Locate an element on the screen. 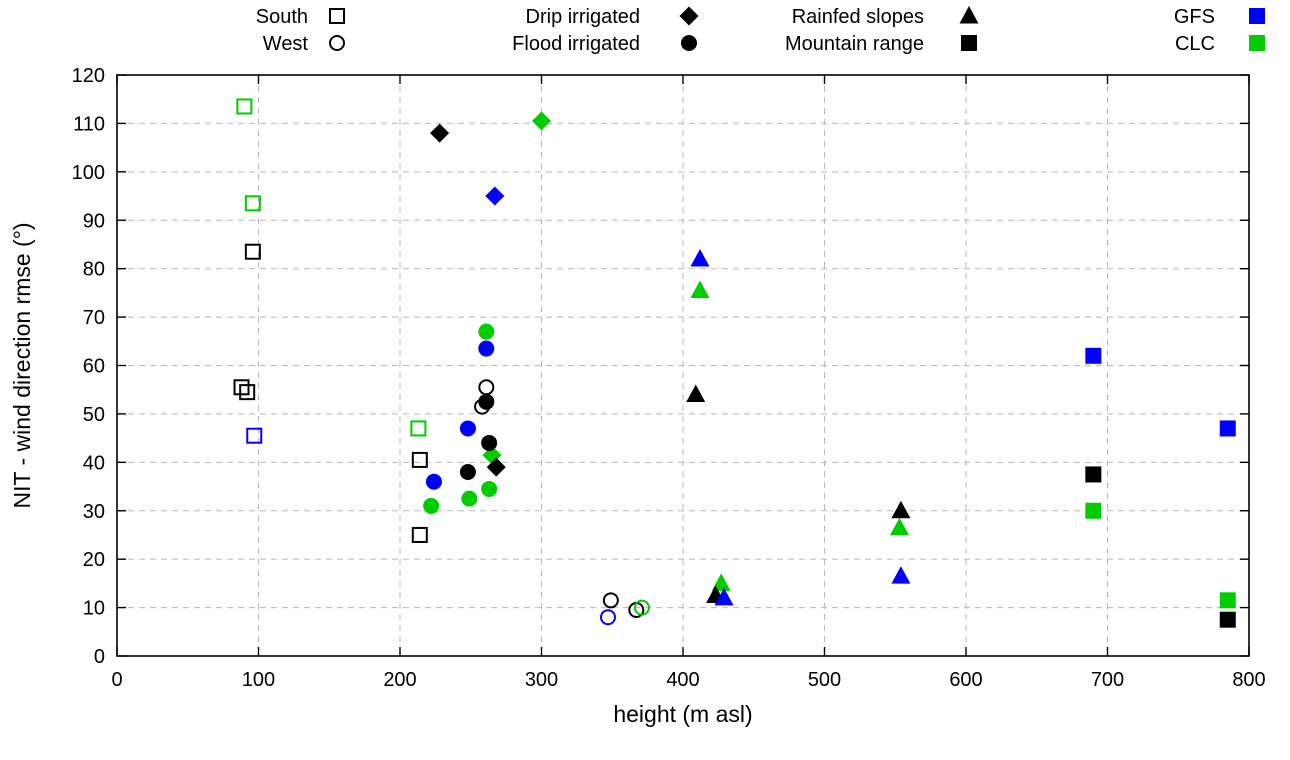  x-tick-label: 500 is located at coordinates (824, 680).